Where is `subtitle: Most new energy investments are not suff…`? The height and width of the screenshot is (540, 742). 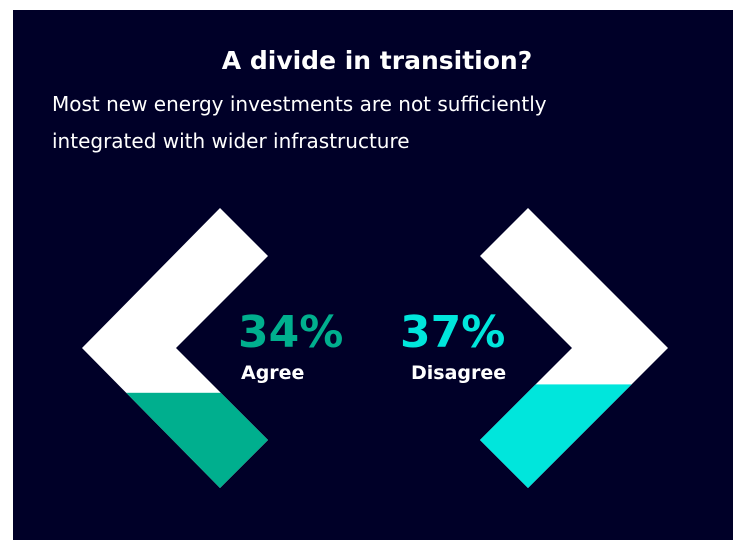
subtitle: Most new energy investments are not suff… is located at coordinates (299, 122).